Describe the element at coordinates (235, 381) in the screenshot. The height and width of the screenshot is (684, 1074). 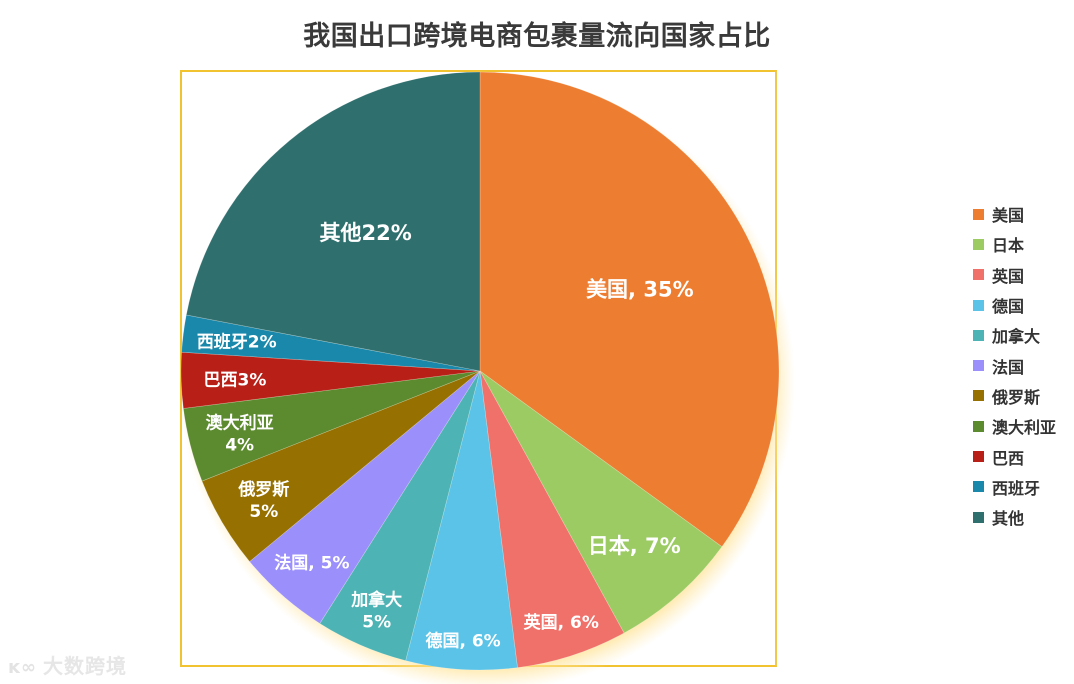
I see `slice-label-8: 巴西3%` at that location.